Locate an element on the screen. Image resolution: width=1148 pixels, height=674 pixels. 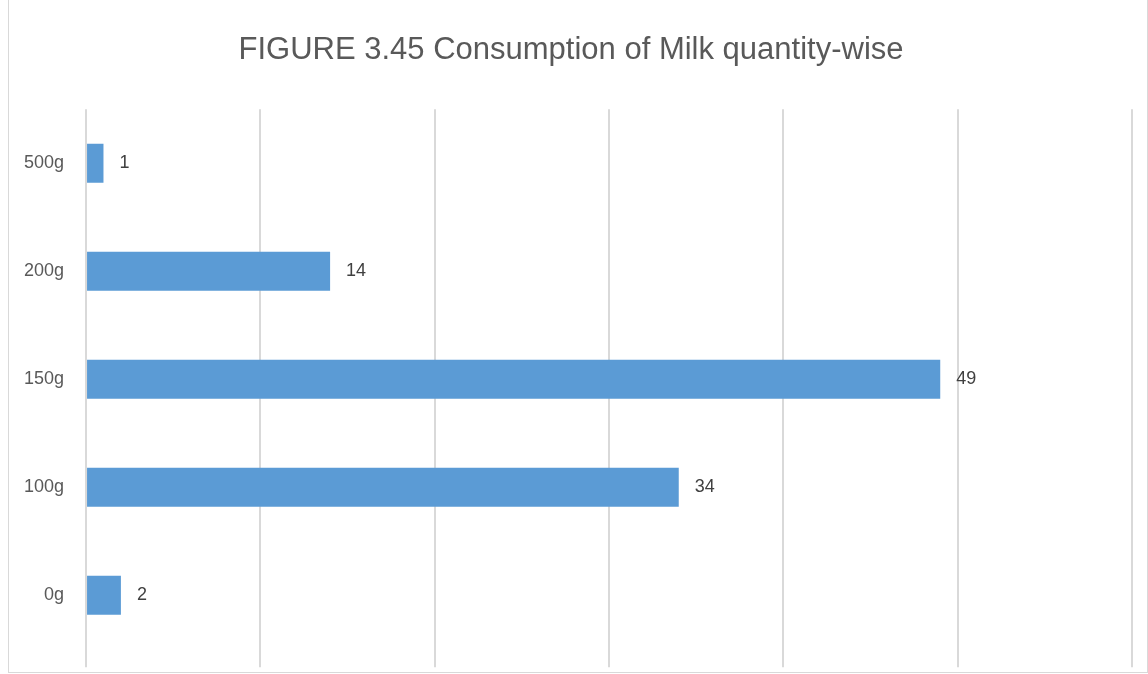
y-tick-label: 0g is located at coordinates (54, 594).